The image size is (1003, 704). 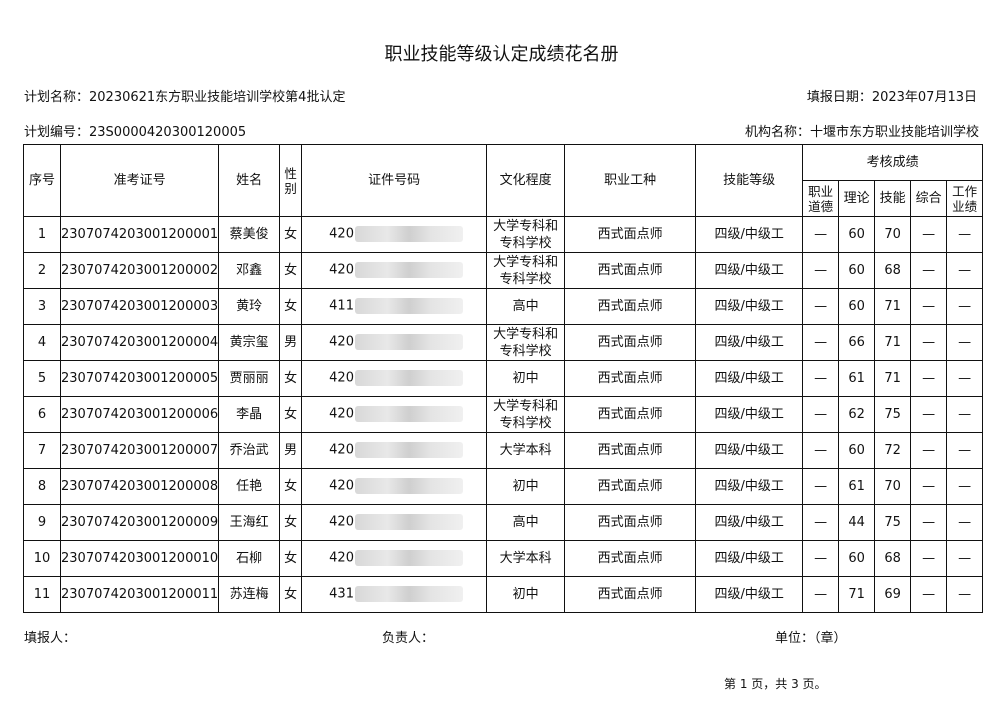 I want to click on cell-seq: 4, so click(x=42, y=342).